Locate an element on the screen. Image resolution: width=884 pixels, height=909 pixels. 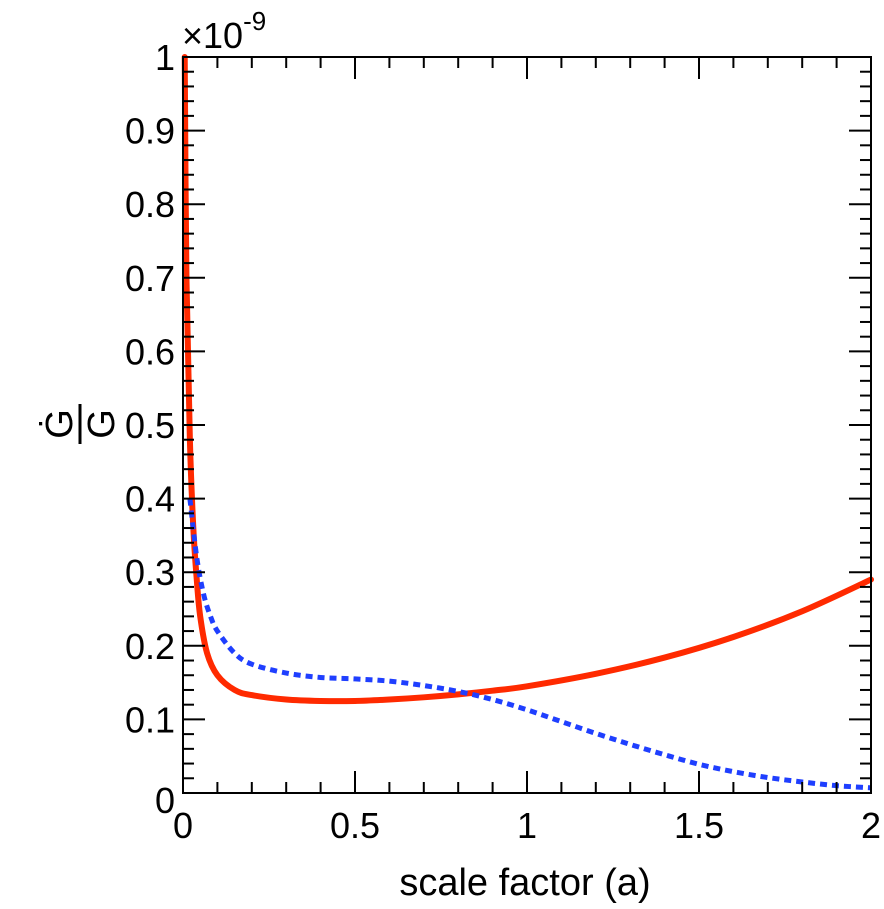
x-tick-label: 1 is located at coordinates (527, 825).